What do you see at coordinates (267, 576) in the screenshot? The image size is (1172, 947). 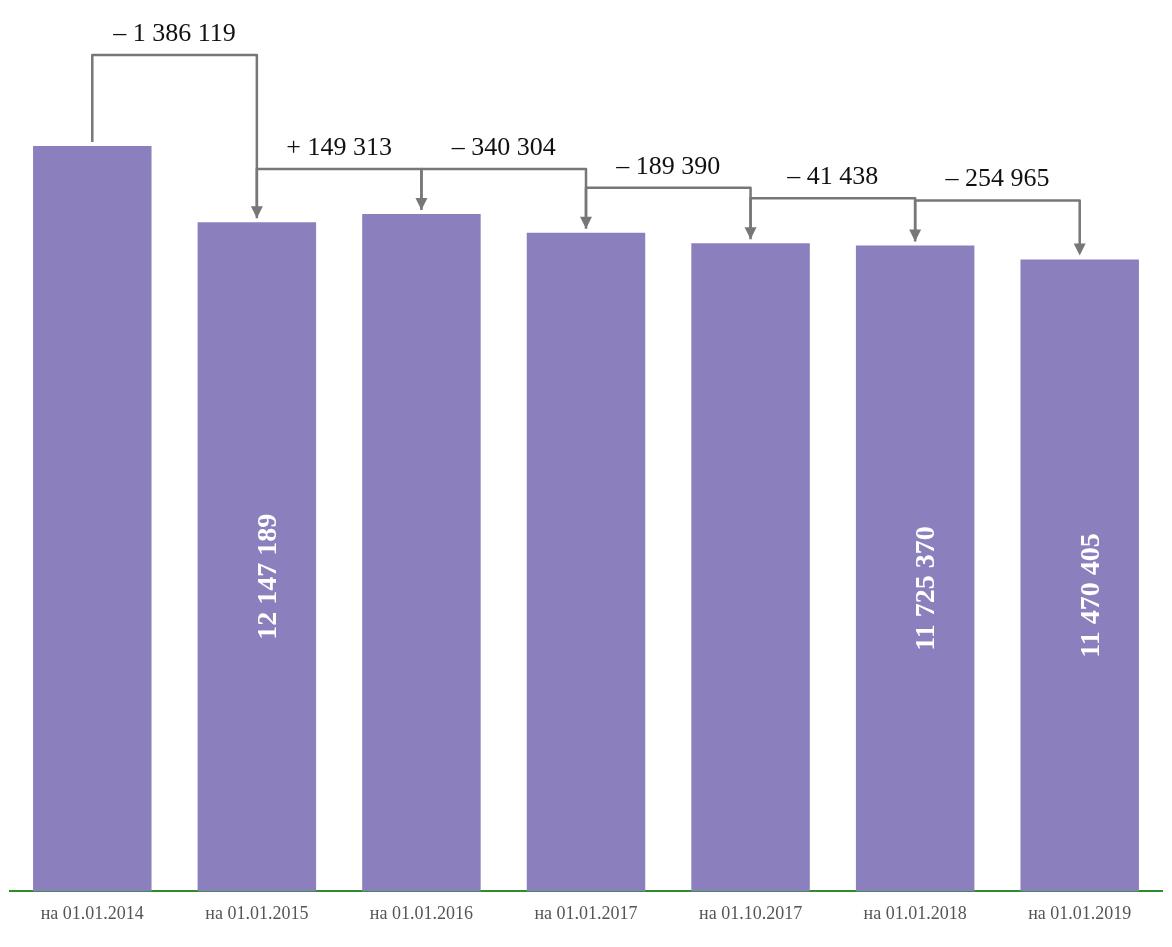 I see `data-label: 12 147 189` at bounding box center [267, 576].